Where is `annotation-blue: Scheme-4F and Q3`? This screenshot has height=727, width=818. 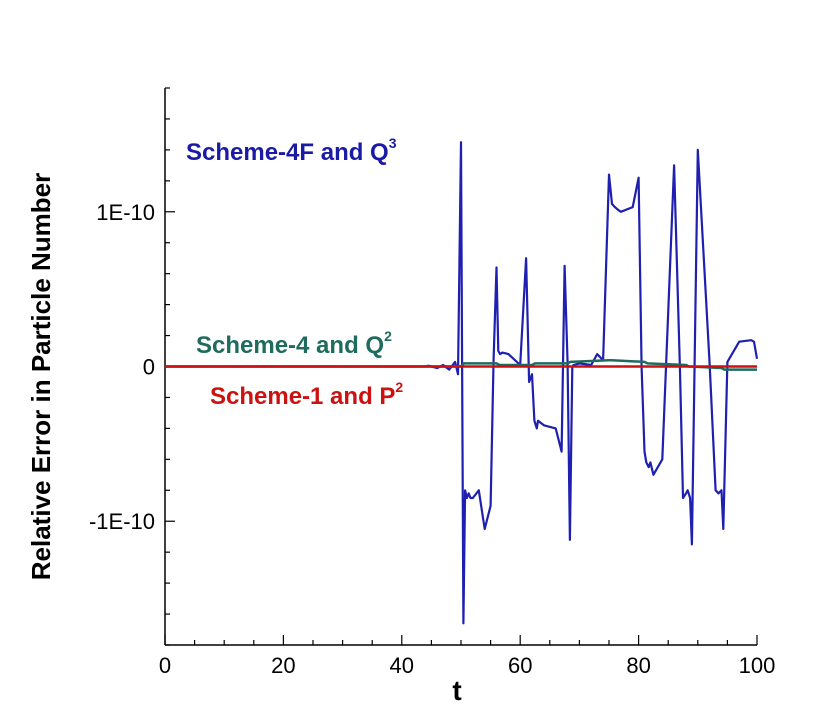 annotation-blue: Scheme-4F and Q3 is located at coordinates (291, 150).